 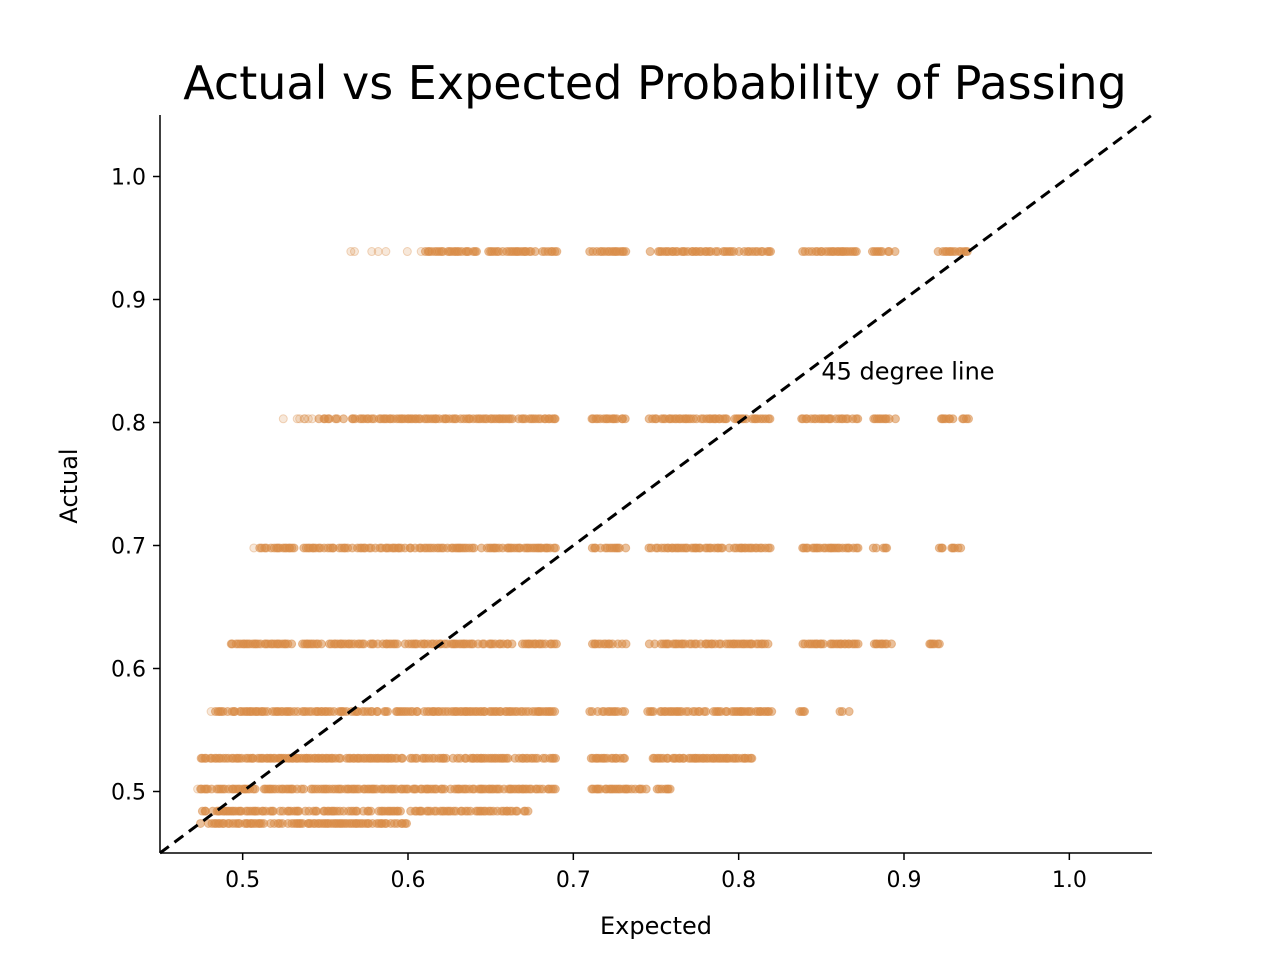 I want to click on x-tick-label: 1.0, so click(x=1069, y=880).